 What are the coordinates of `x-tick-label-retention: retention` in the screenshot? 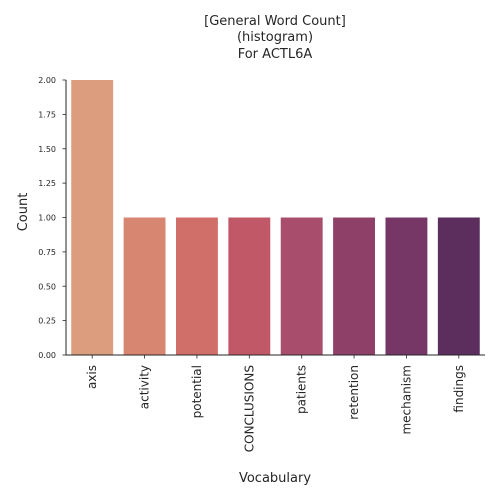 It's located at (354, 392).